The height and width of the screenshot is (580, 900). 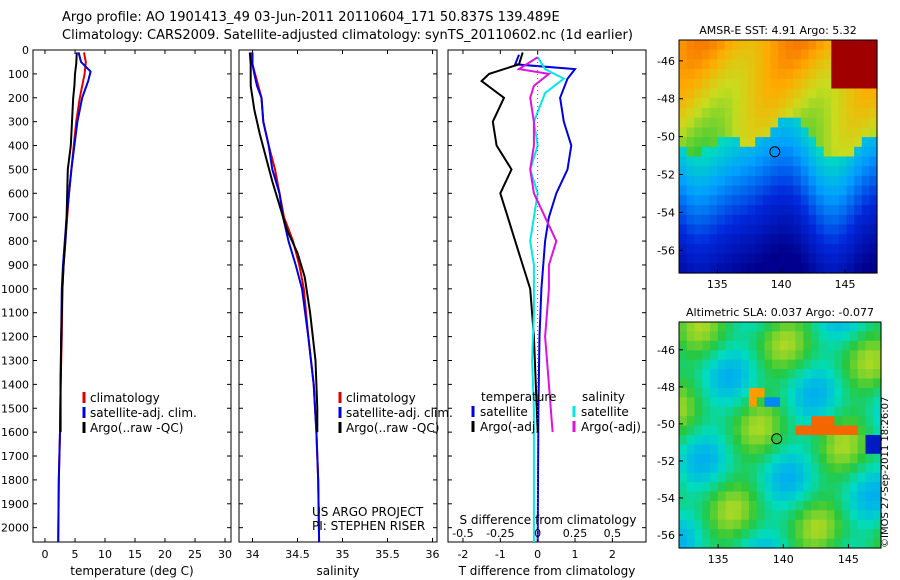 I want to click on sst-xtick-label: 135, so click(x=717, y=284).